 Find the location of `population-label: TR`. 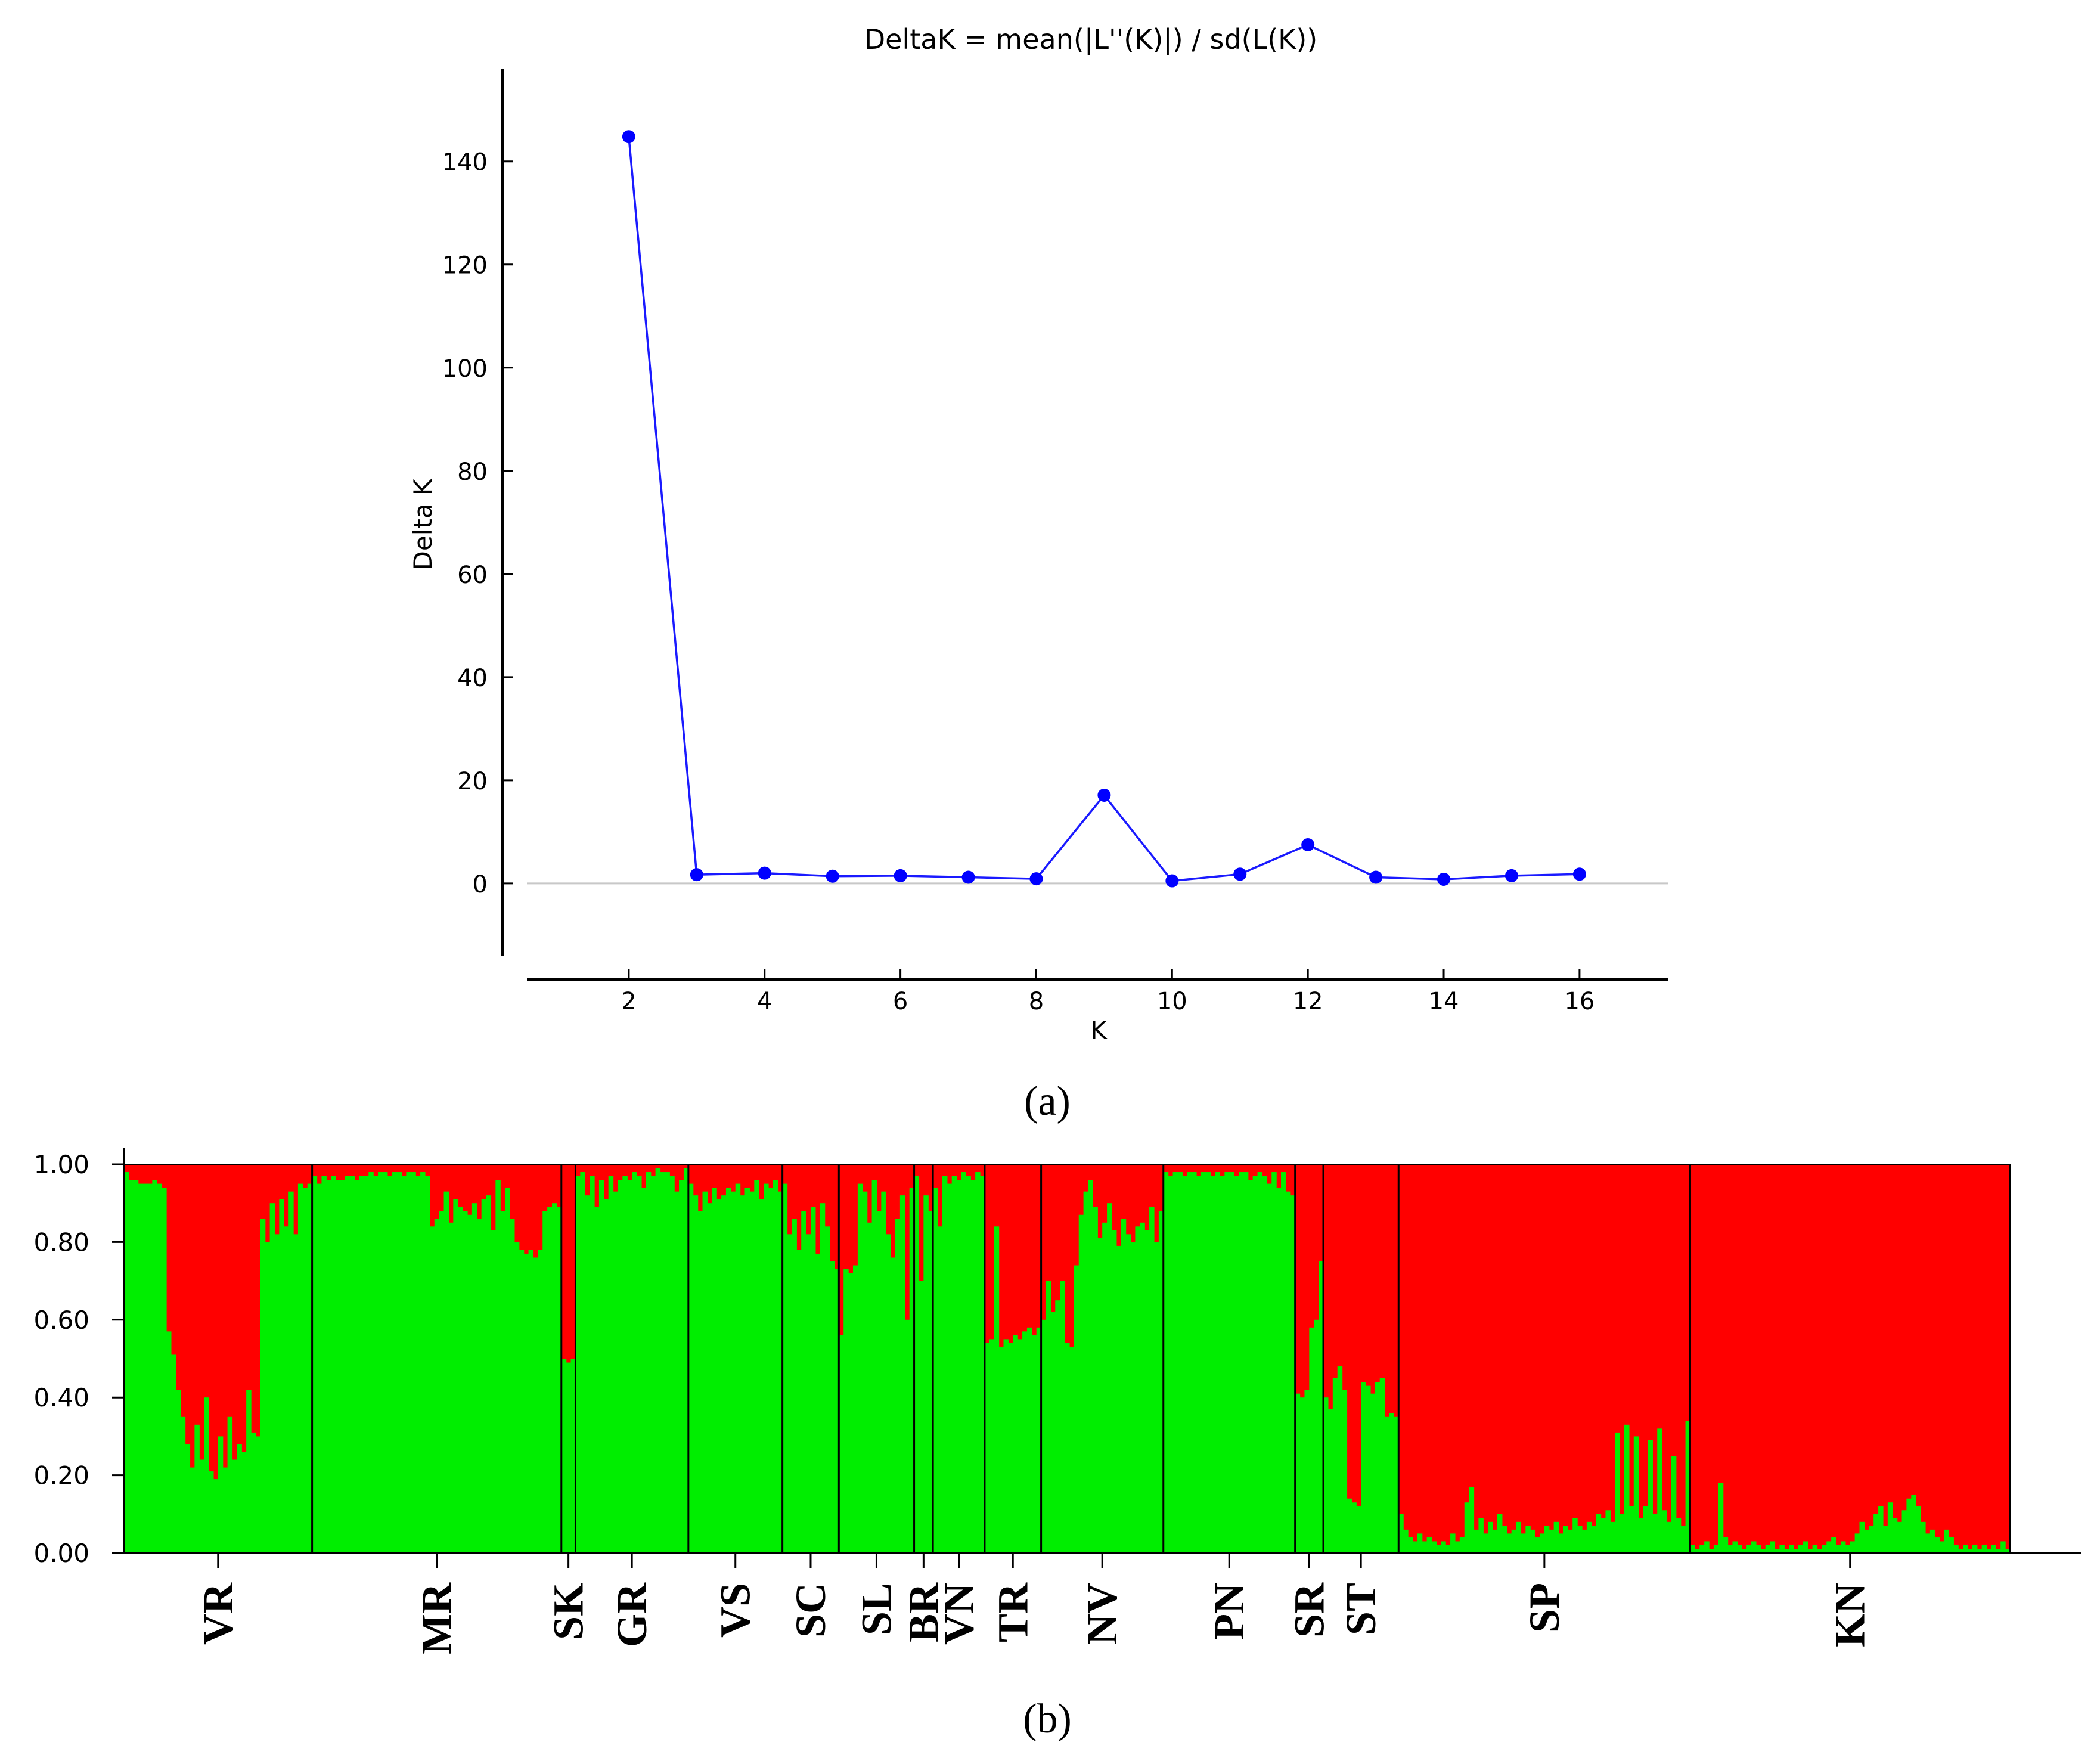

population-label: TR is located at coordinates (1013, 1612).